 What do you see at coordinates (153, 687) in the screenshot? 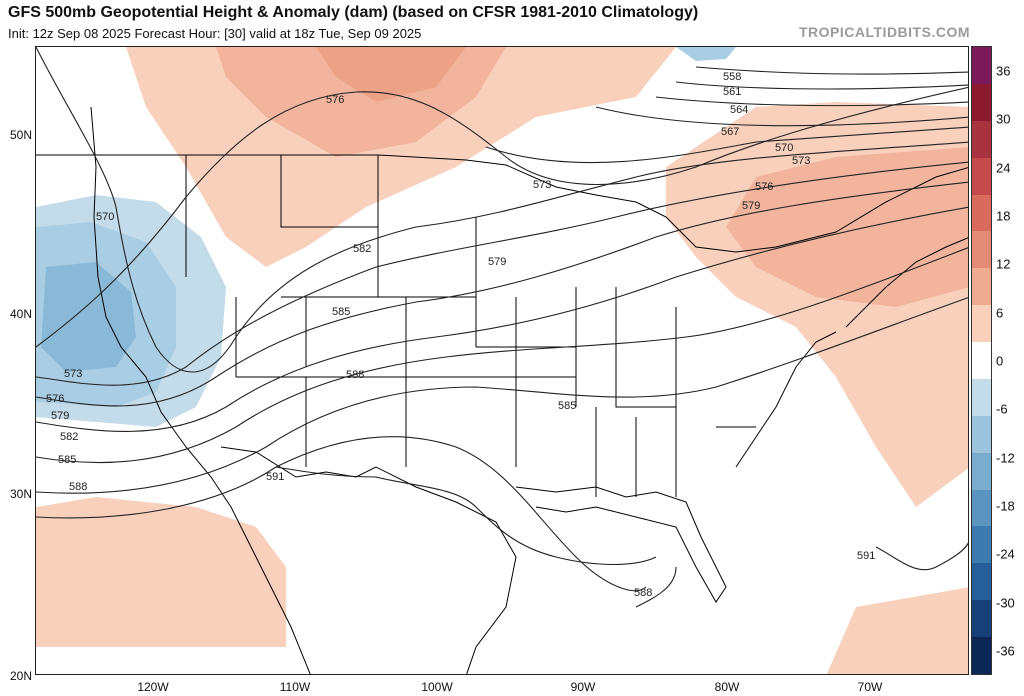
I see `lon-label-120w: 120W` at bounding box center [153, 687].